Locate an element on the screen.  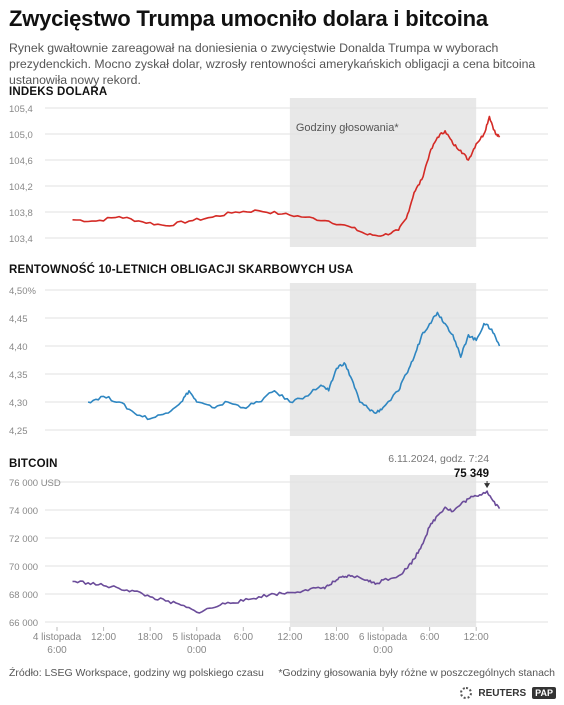
bond-y-tick-label: 4,35 is located at coordinates (18, 375).